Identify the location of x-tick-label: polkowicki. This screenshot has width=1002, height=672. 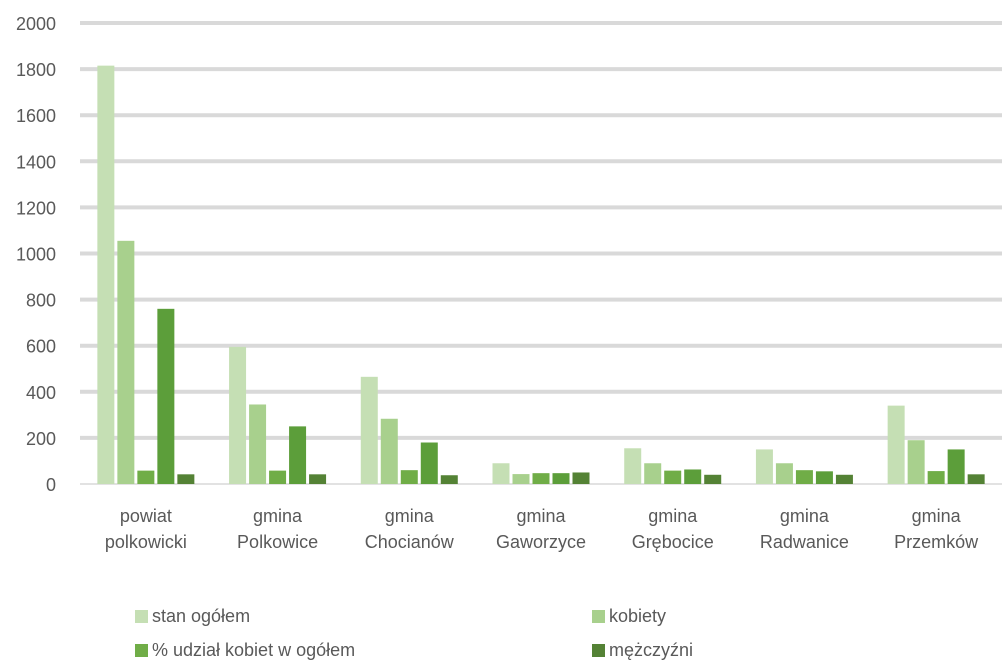
(146, 542).